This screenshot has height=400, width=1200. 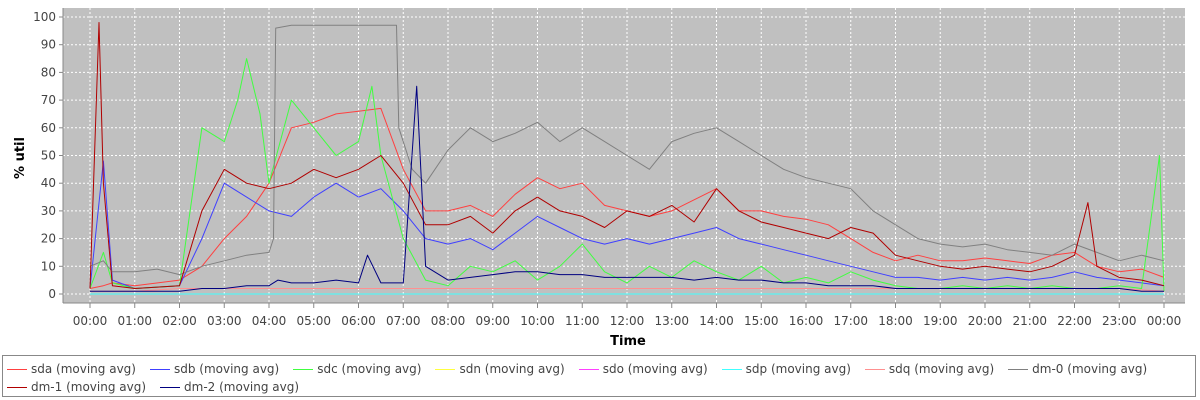 I want to click on y-tick-label: 70, so click(x=48, y=100).